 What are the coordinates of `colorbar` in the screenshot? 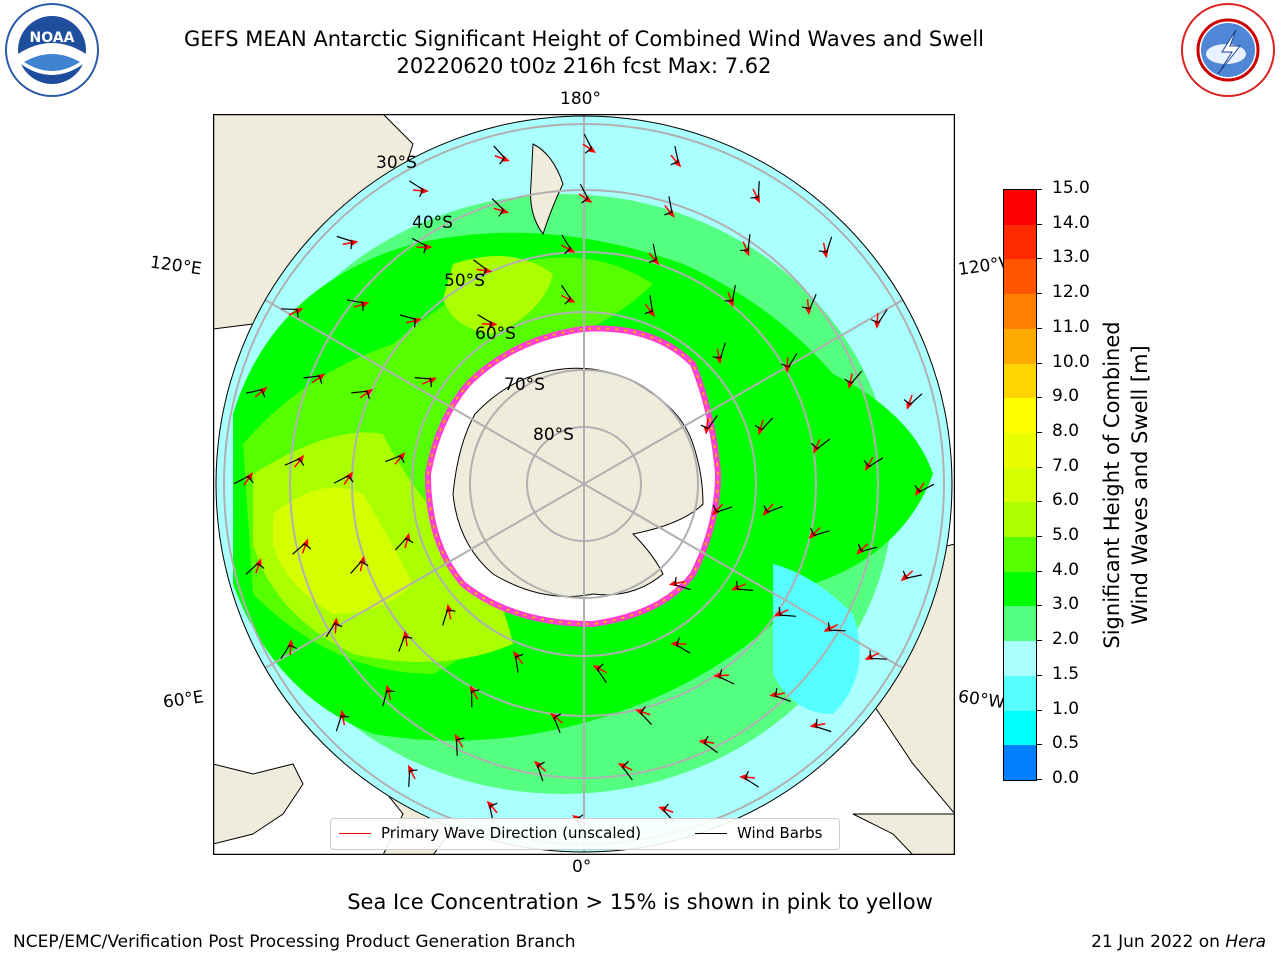 It's located at (1020, 485).